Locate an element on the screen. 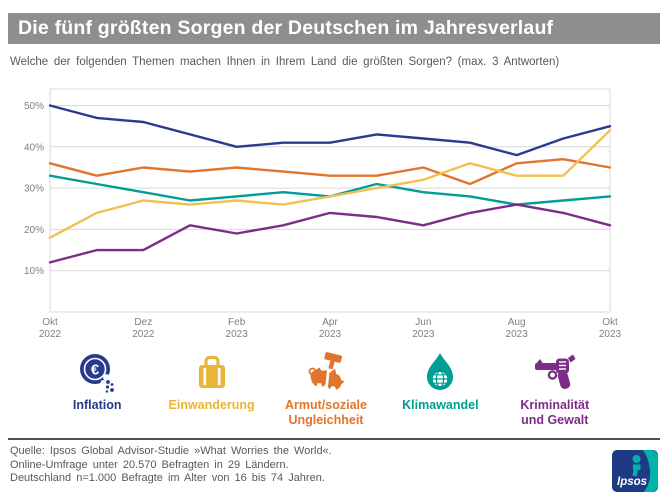 This screenshot has height=501, width=668. legend-item-inflation: € Inflation is located at coordinates (97, 388).